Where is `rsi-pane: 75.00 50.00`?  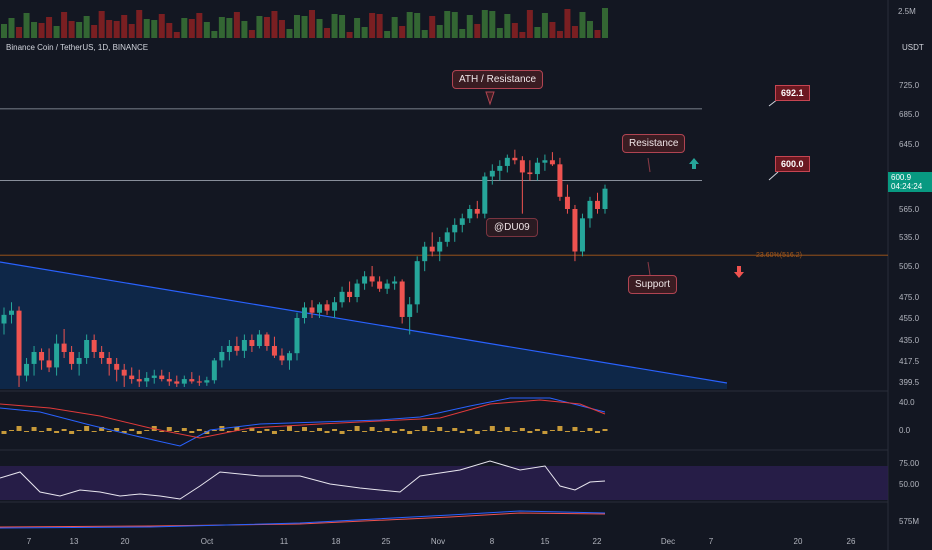
rsi-pane: 75.00 50.00 is located at coordinates (460, 479).